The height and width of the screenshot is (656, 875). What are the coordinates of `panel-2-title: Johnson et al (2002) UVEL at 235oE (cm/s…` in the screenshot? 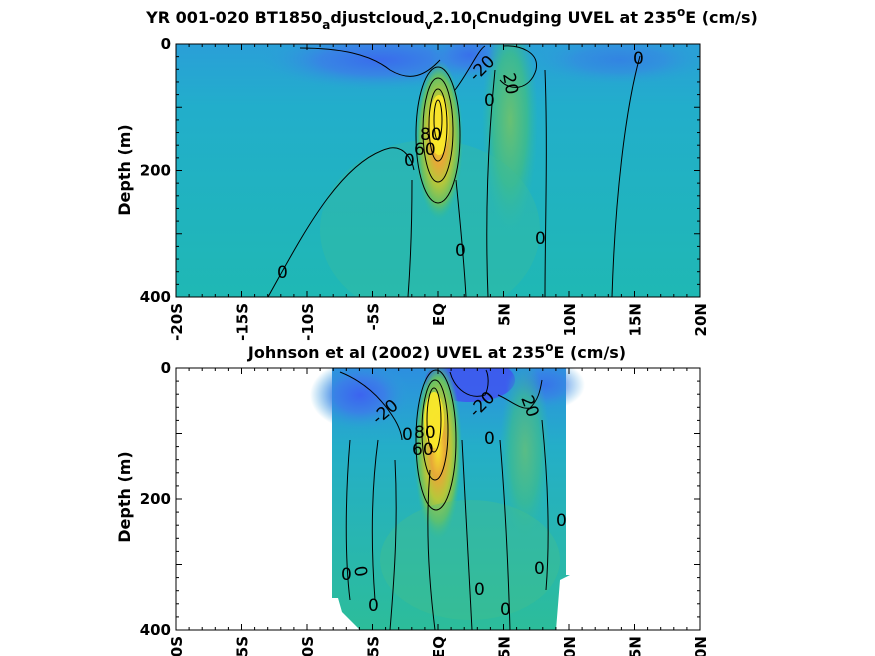 It's located at (436, 351).